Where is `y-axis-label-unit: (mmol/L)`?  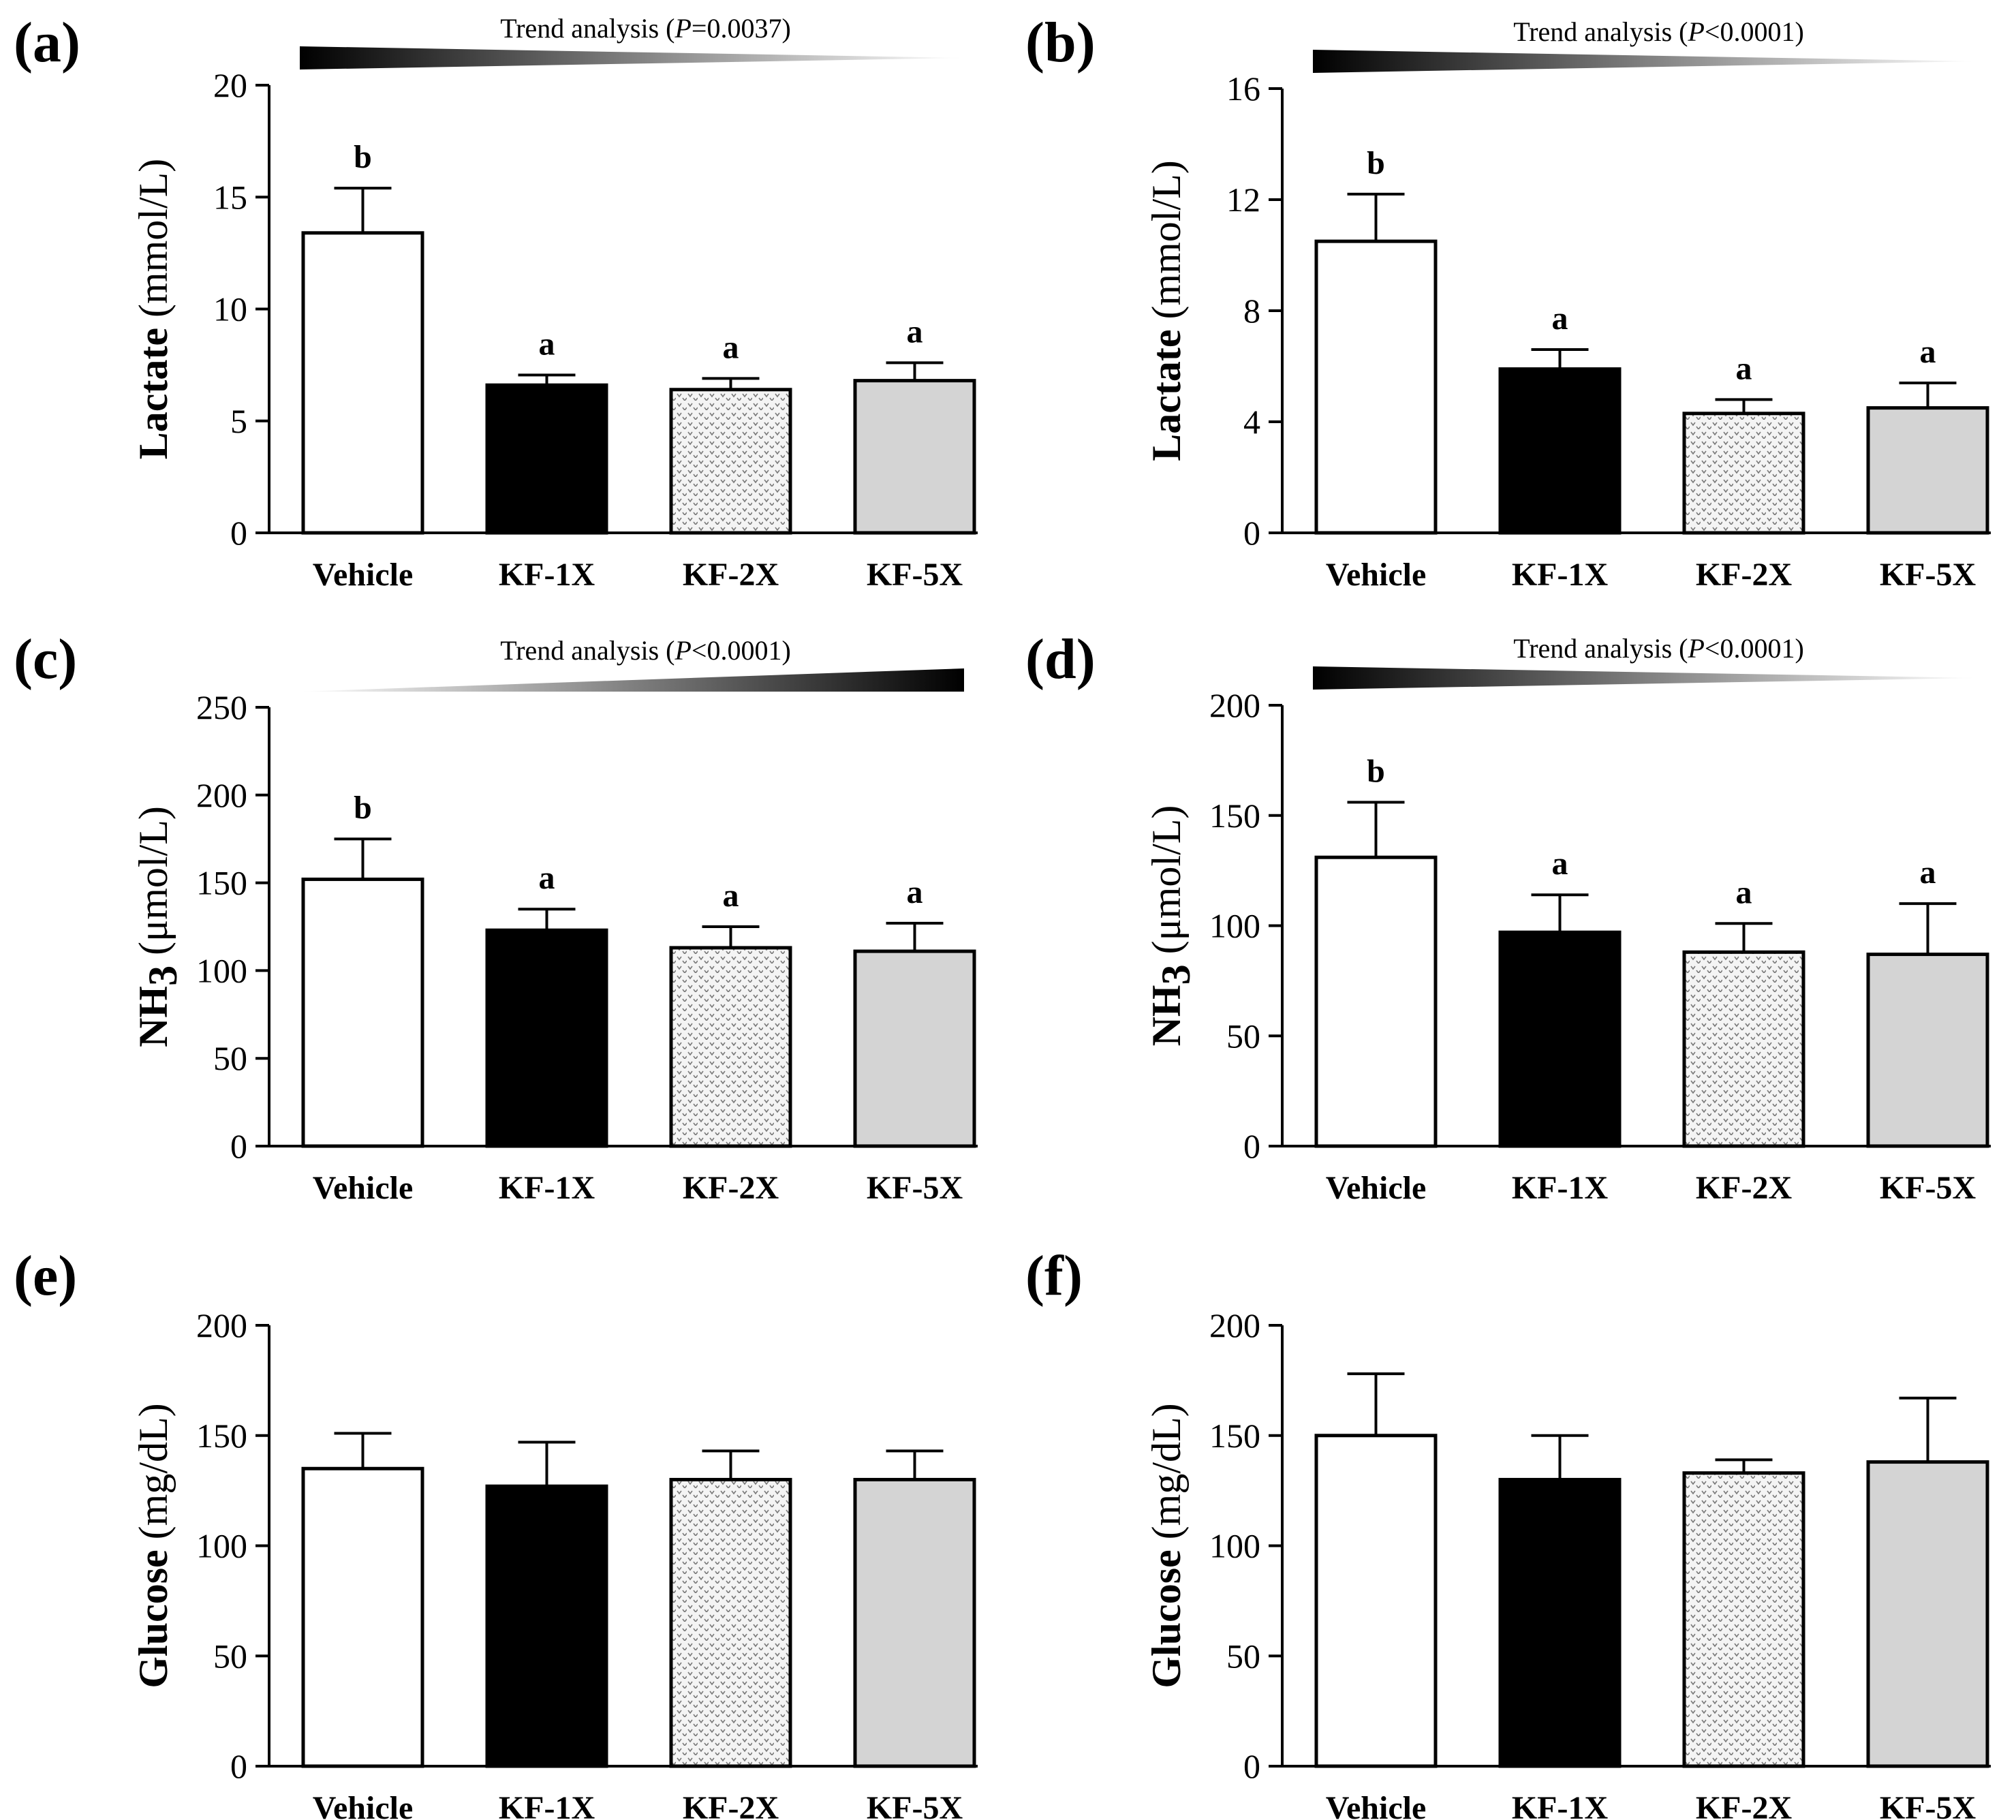
y-axis-label-unit: (mmol/L) is located at coordinates (153, 243).